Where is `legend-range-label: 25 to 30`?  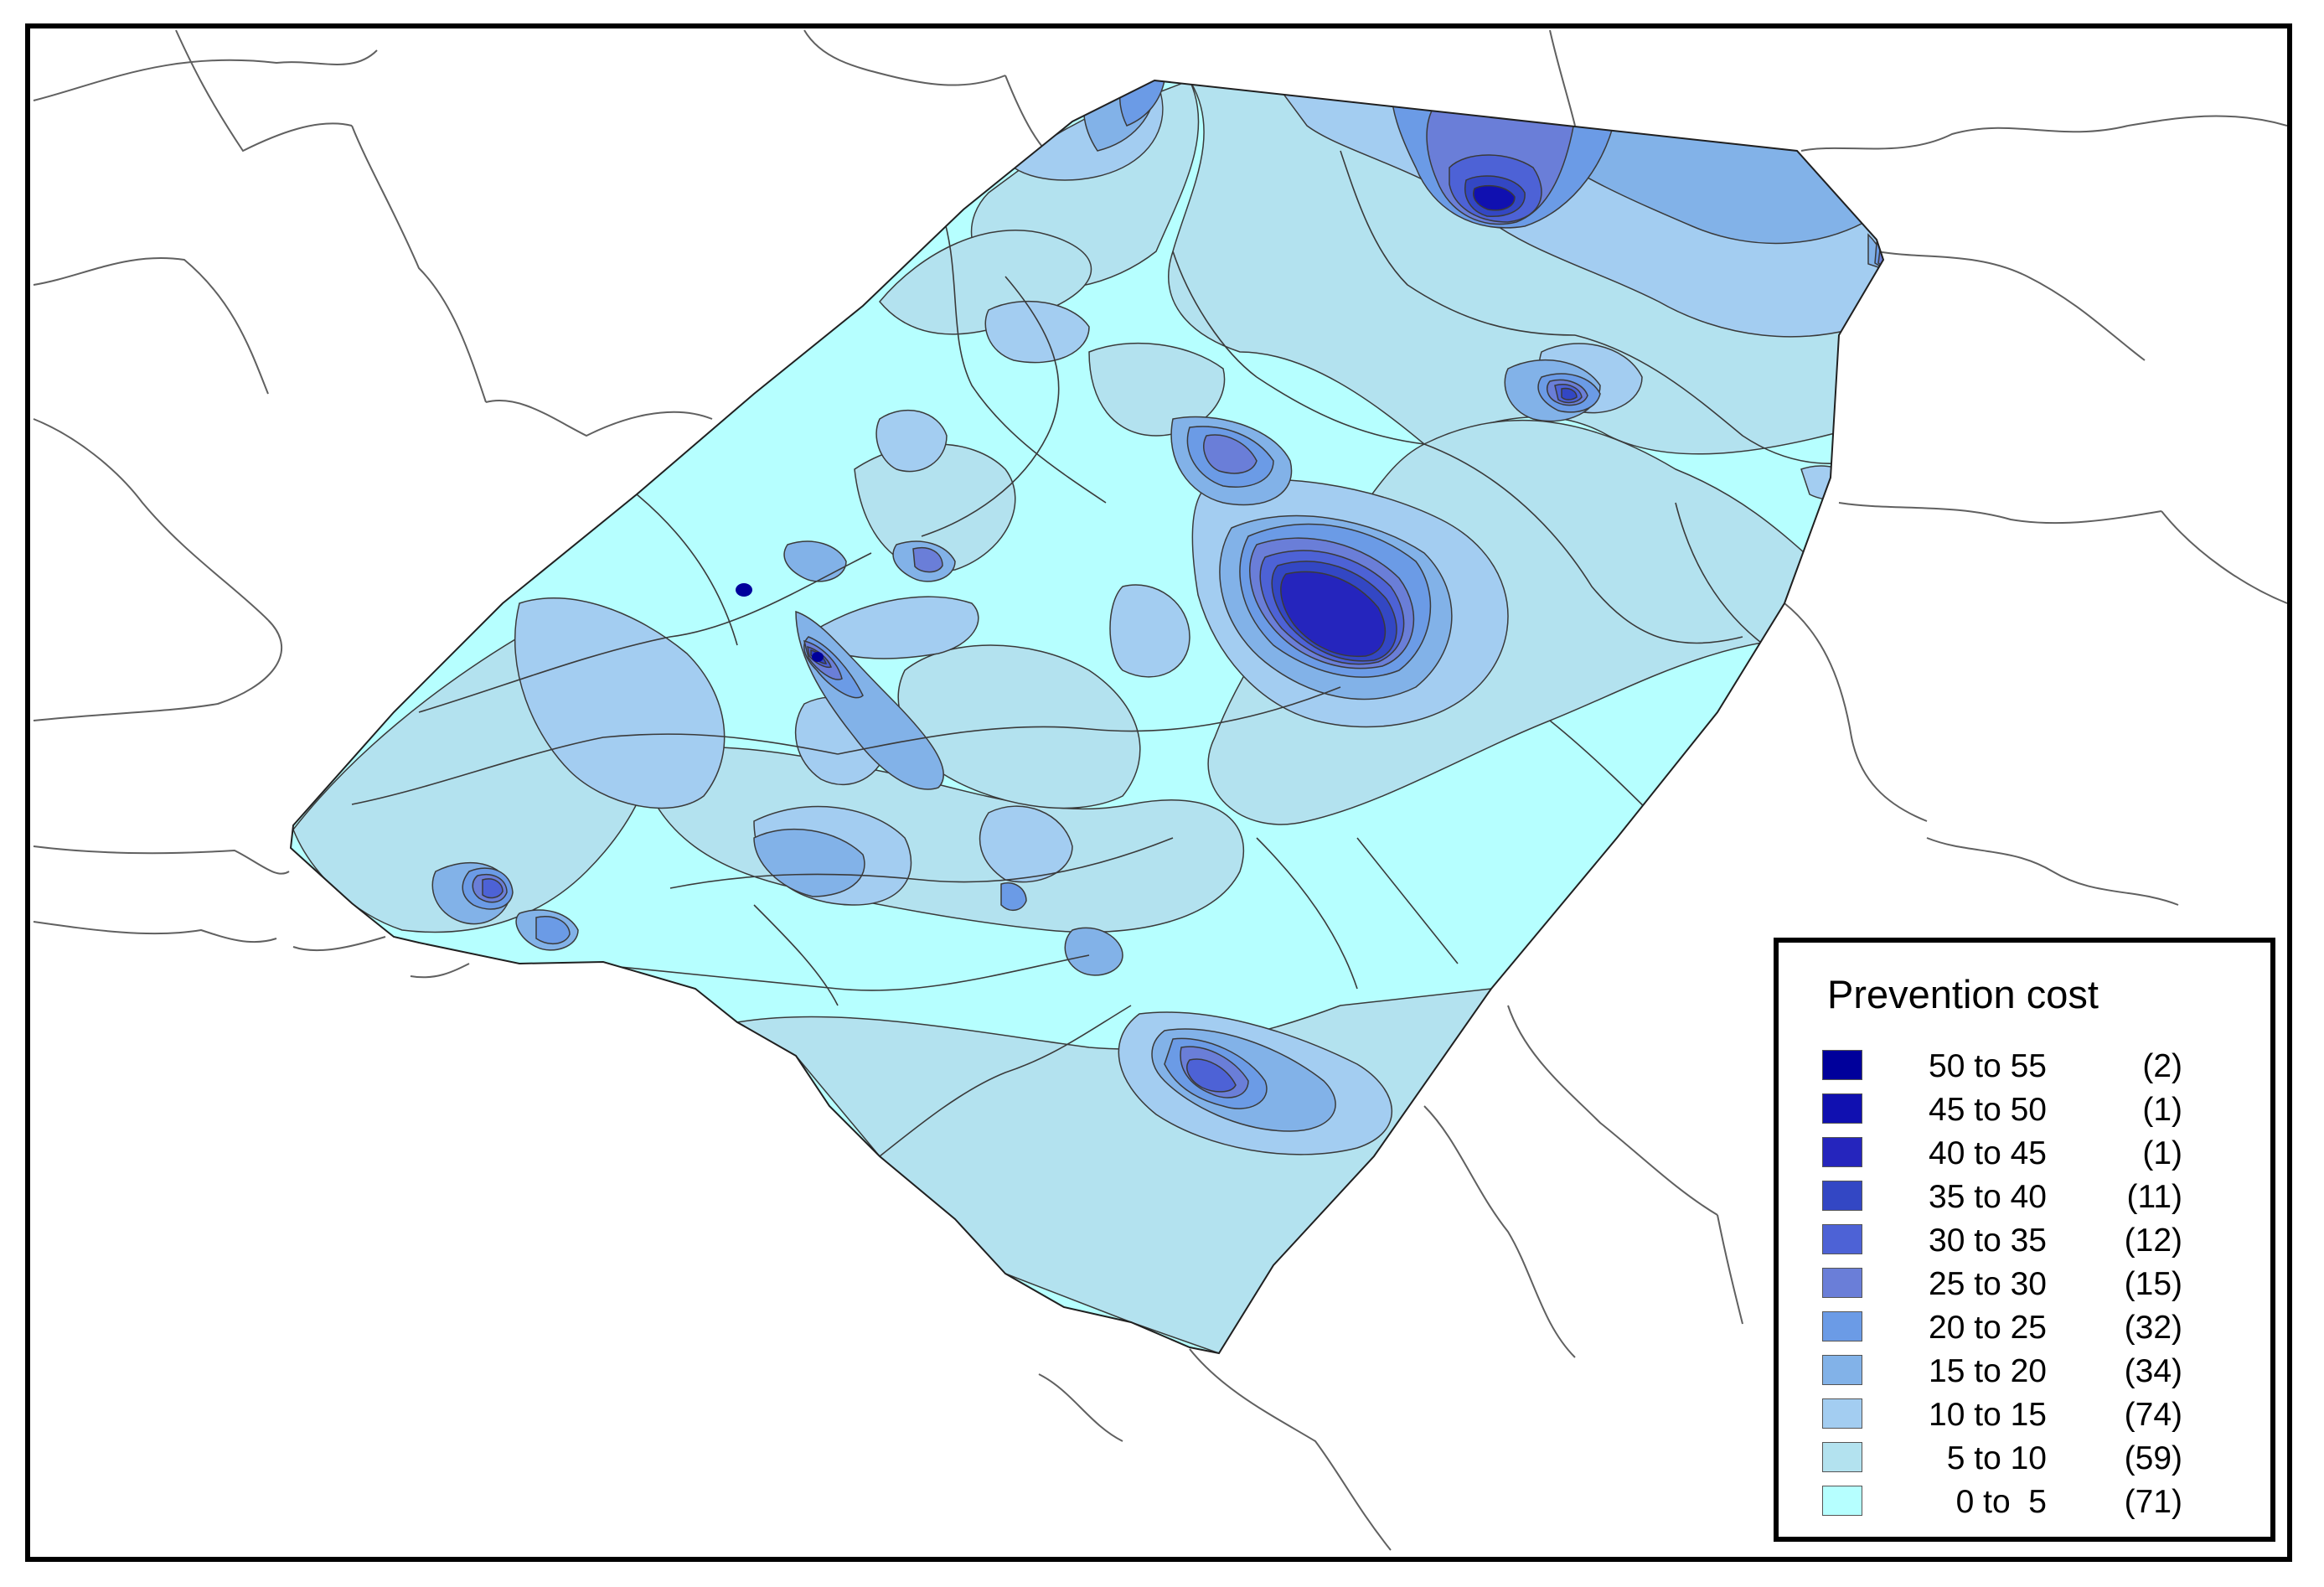
legend-range-label: 25 to 30 is located at coordinates (1988, 1284).